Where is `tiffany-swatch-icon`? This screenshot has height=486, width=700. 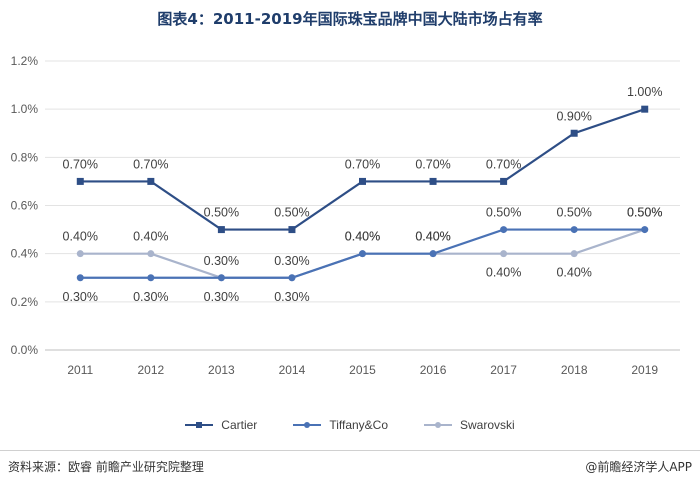
tiffany-swatch-icon is located at coordinates (307, 425).